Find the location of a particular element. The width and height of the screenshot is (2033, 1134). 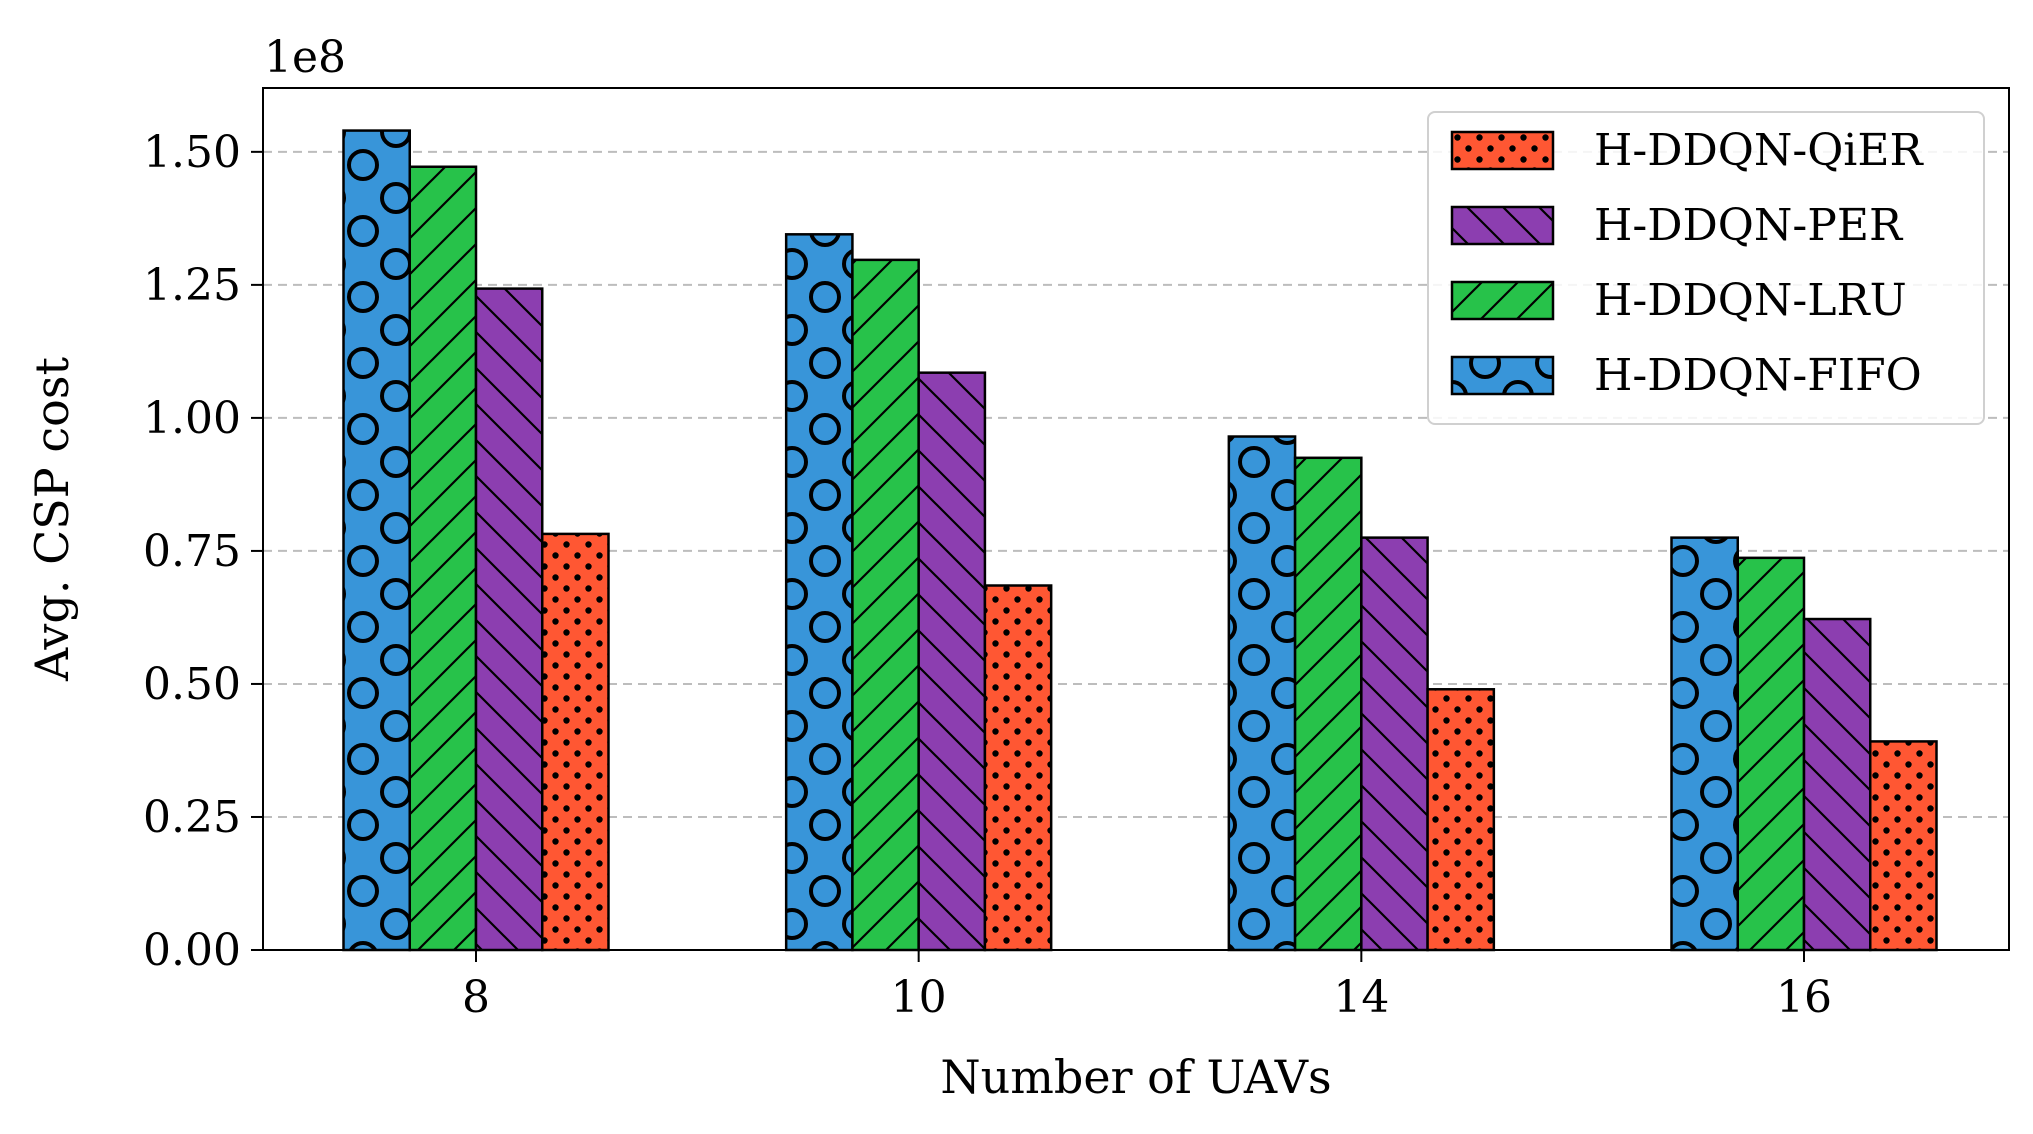

x-tick-label: 14 is located at coordinates (1361, 997).